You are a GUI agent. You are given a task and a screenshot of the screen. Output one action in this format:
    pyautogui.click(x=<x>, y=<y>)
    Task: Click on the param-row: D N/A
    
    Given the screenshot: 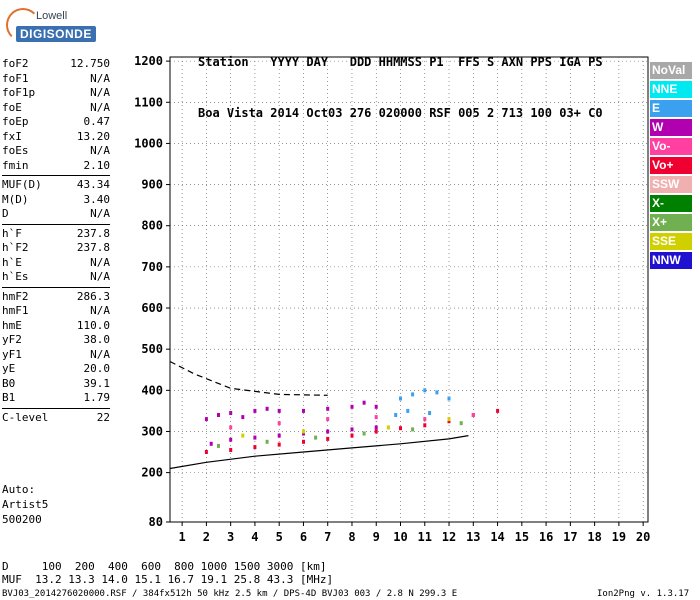 What is the action you would take?
    pyautogui.click(x=56, y=214)
    